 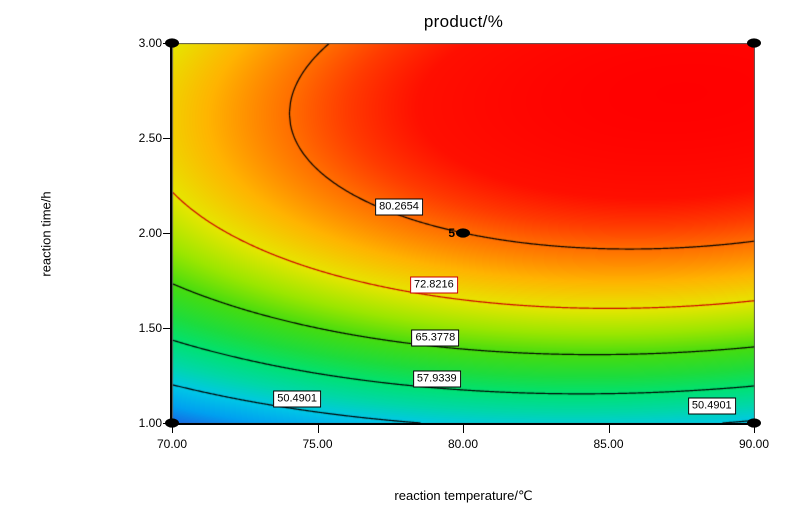 I want to click on y-tick-label: 1.00, so click(x=150, y=423).